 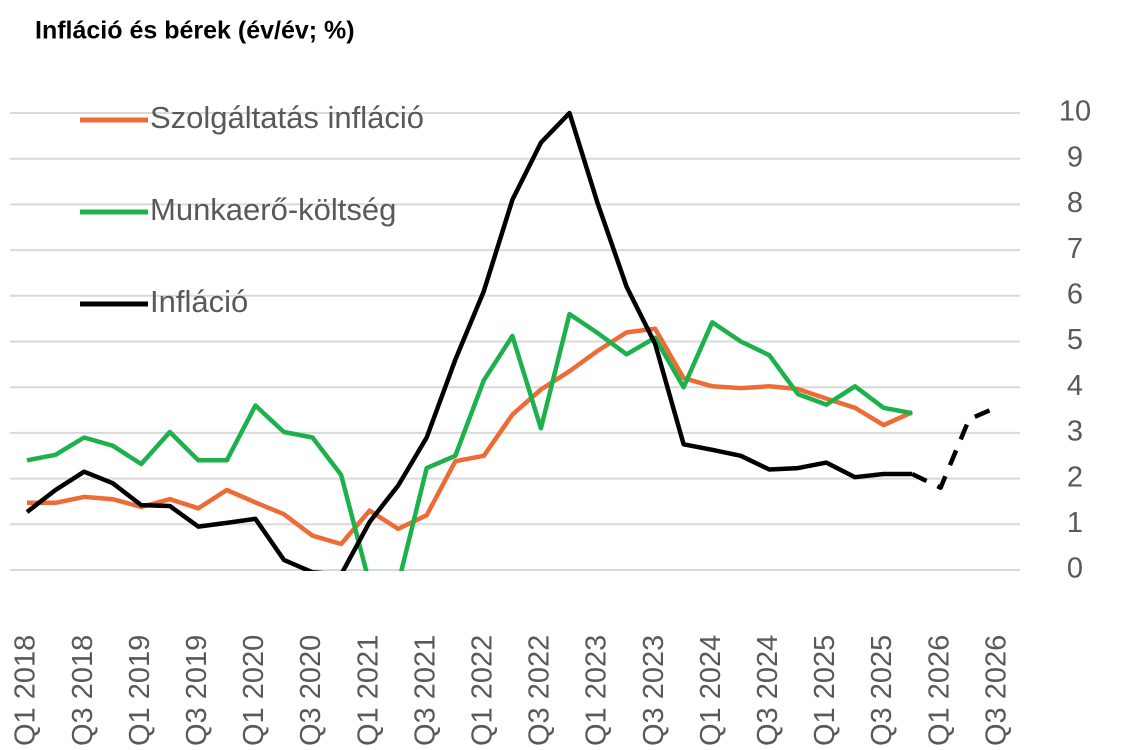 I want to click on legend-label: Munkaerő-költség, so click(x=273, y=209).